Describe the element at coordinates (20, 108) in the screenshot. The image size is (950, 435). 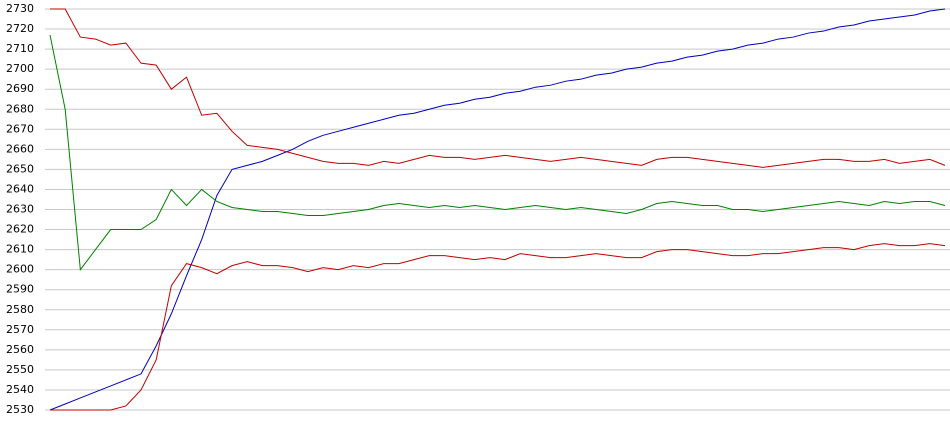
I see `y-tick-label: 2680` at that location.